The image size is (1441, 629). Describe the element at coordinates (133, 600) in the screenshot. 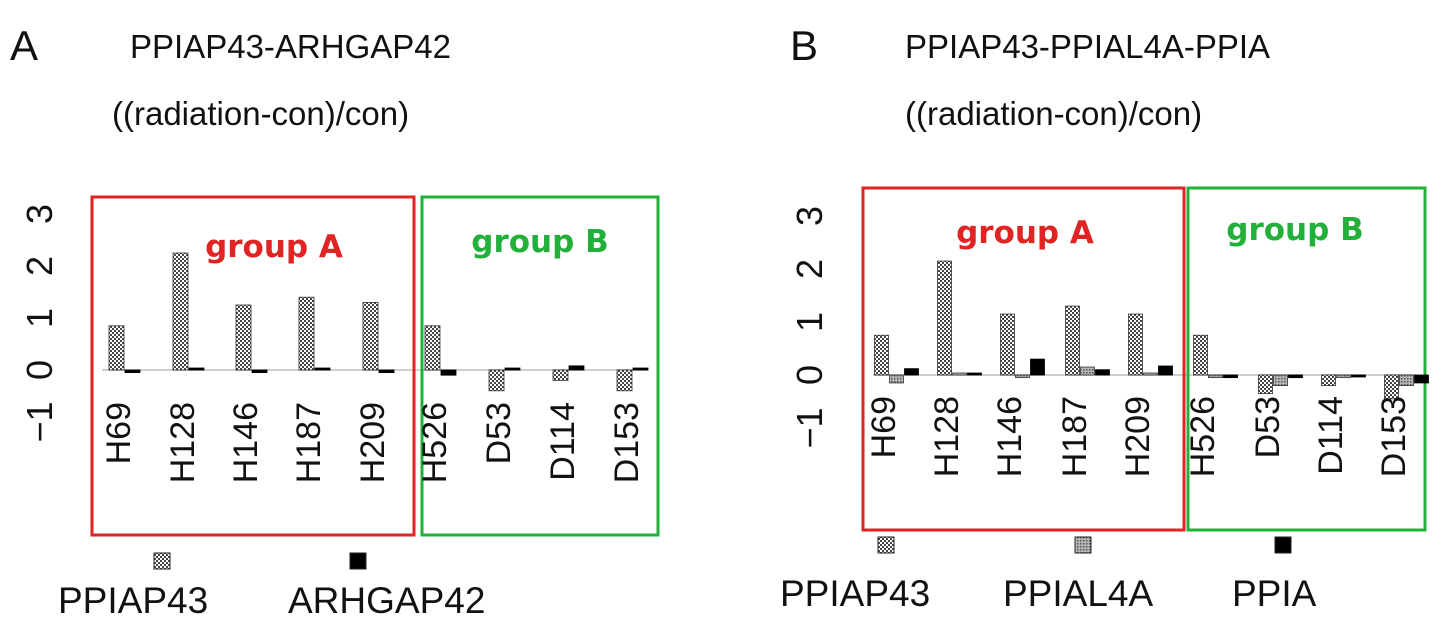

I see `legend-a-label-ppiap43: PPIAP43` at that location.